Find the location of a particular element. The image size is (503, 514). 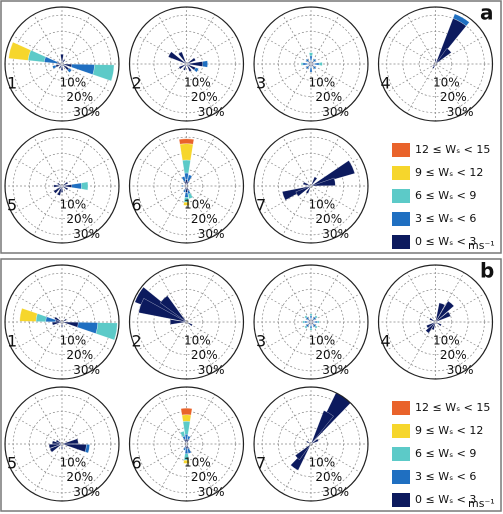

rose-title: 5 is located at coordinates (12, 205).